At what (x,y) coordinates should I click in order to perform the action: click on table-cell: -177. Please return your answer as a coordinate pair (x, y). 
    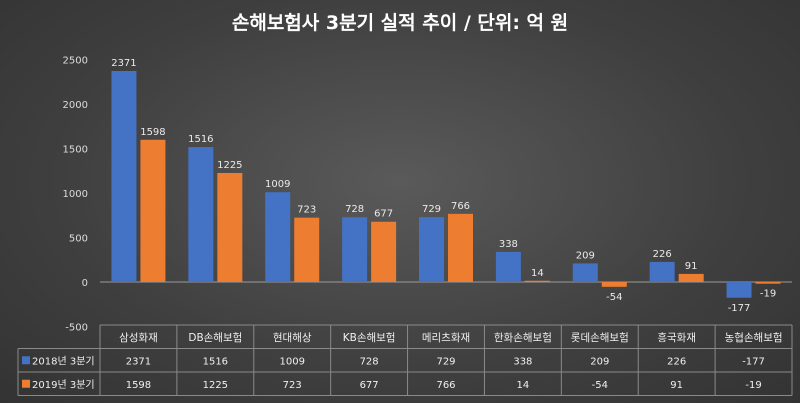
    Looking at the image, I should click on (753, 361).